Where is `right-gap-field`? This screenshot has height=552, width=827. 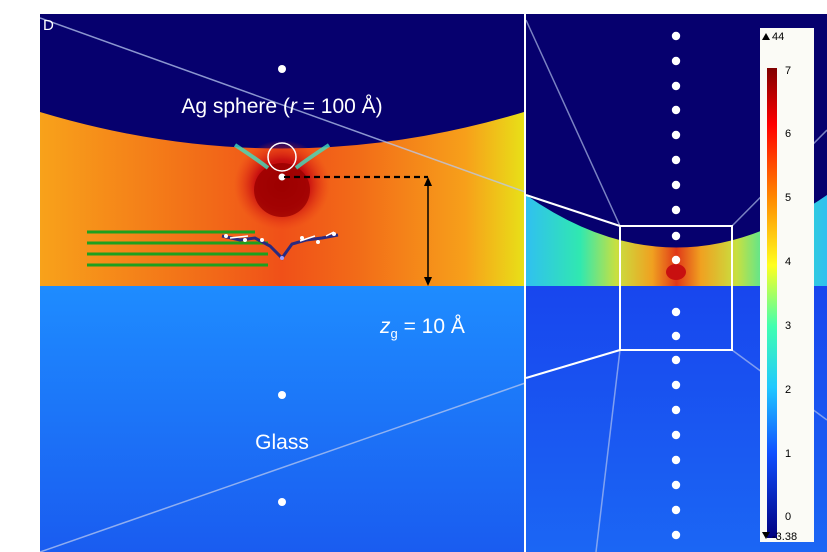 right-gap-field is located at coordinates (676, 240).